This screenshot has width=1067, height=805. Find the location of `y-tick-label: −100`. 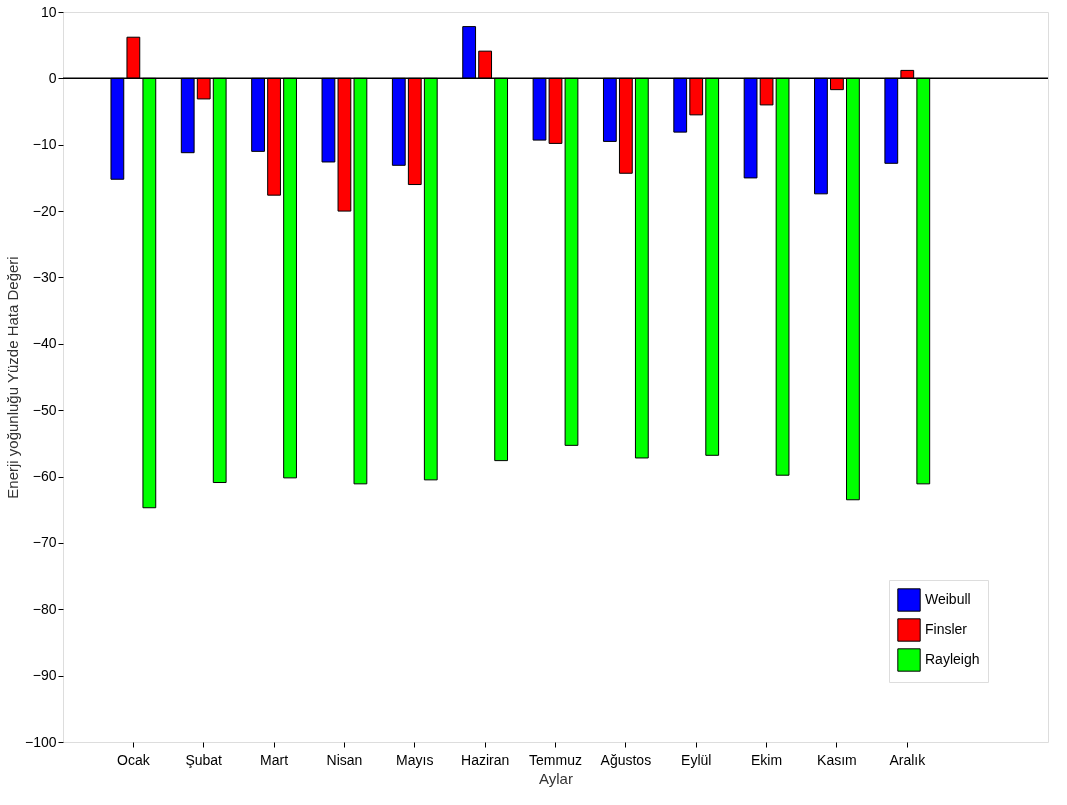

y-tick-label: −100 is located at coordinates (40, 741).